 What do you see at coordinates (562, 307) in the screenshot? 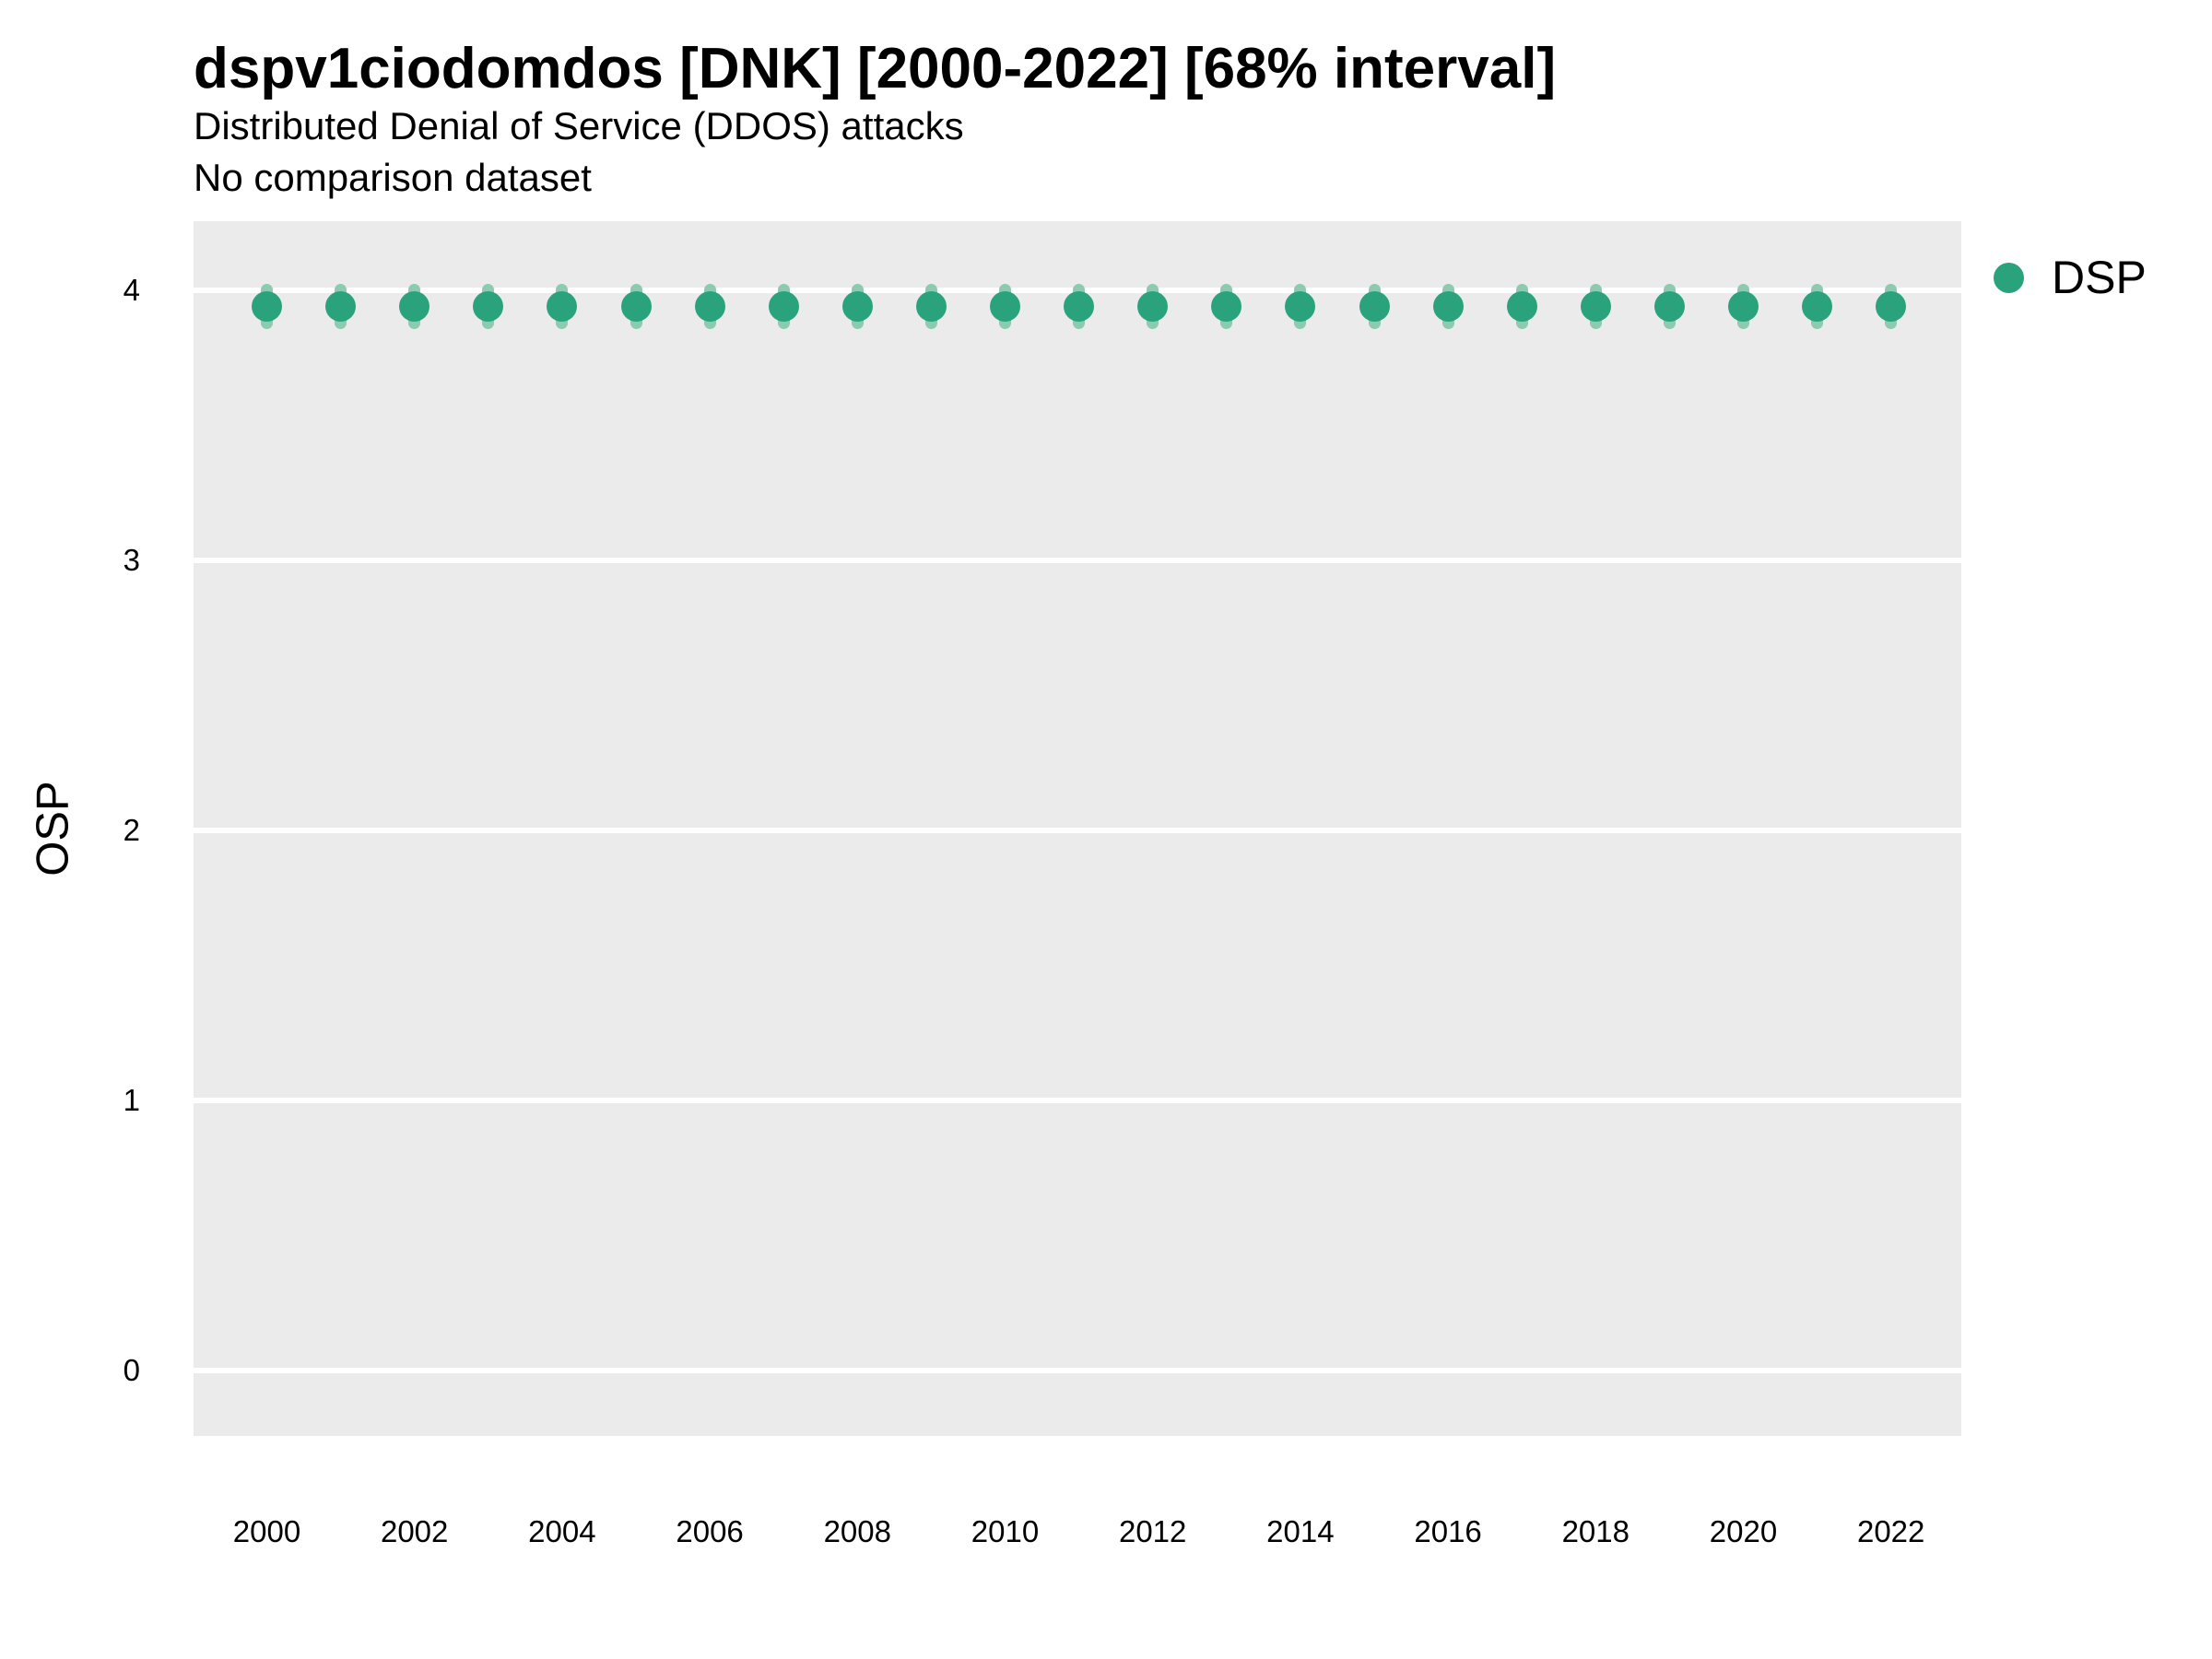
I see `data-point-2004` at bounding box center [562, 307].